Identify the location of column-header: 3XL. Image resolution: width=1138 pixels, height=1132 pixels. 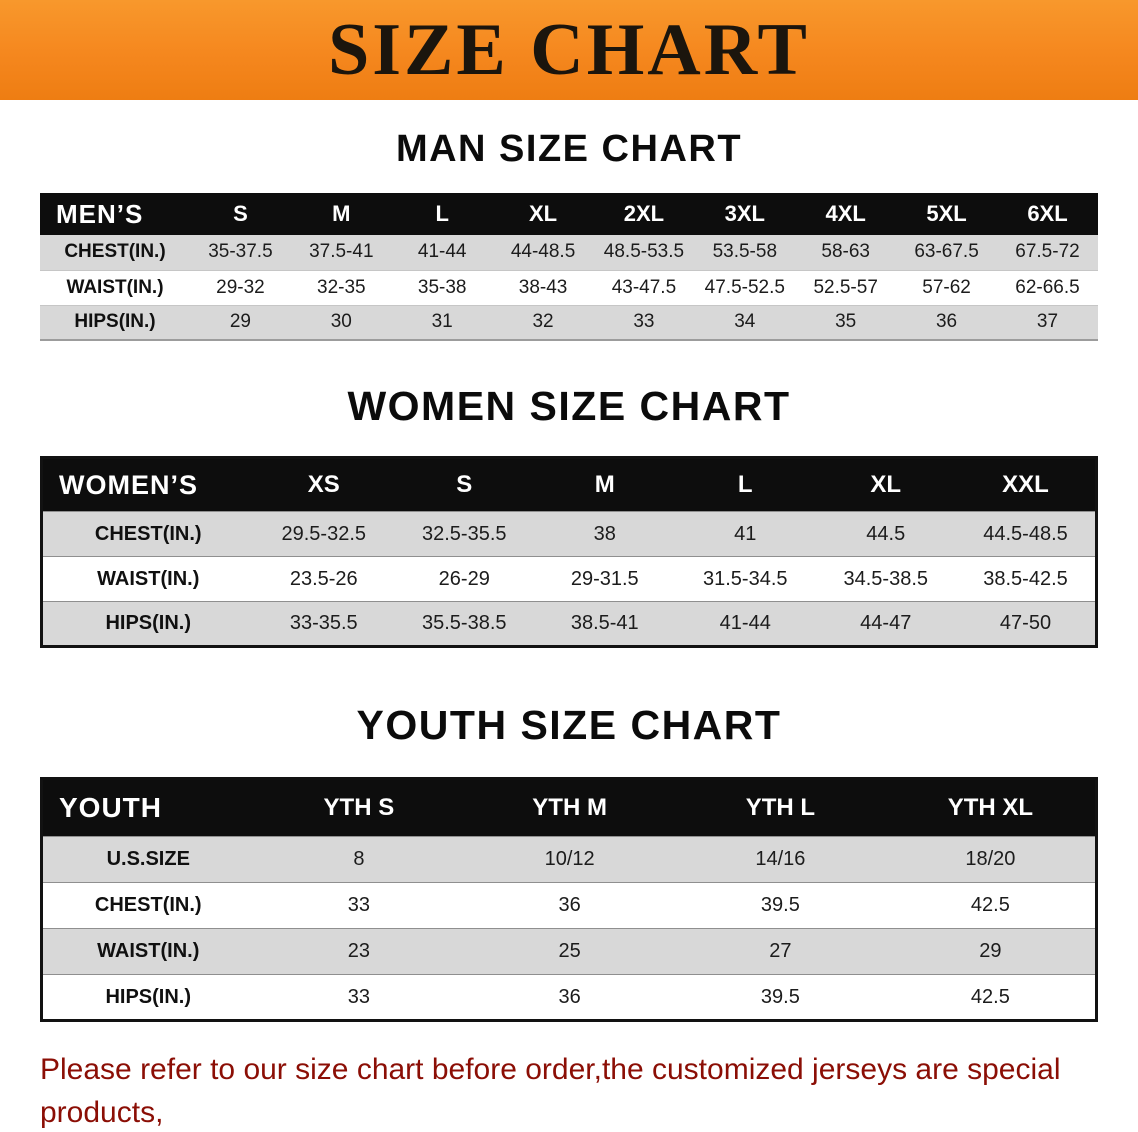
(745, 214).